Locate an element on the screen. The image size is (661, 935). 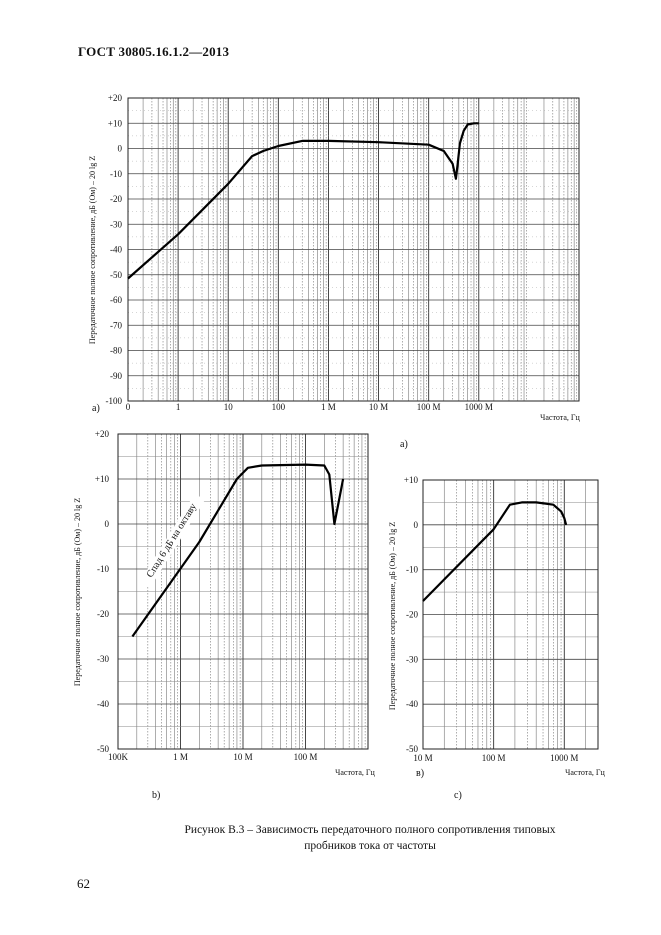
panel-label-secondary: в) is located at coordinates (420, 773).